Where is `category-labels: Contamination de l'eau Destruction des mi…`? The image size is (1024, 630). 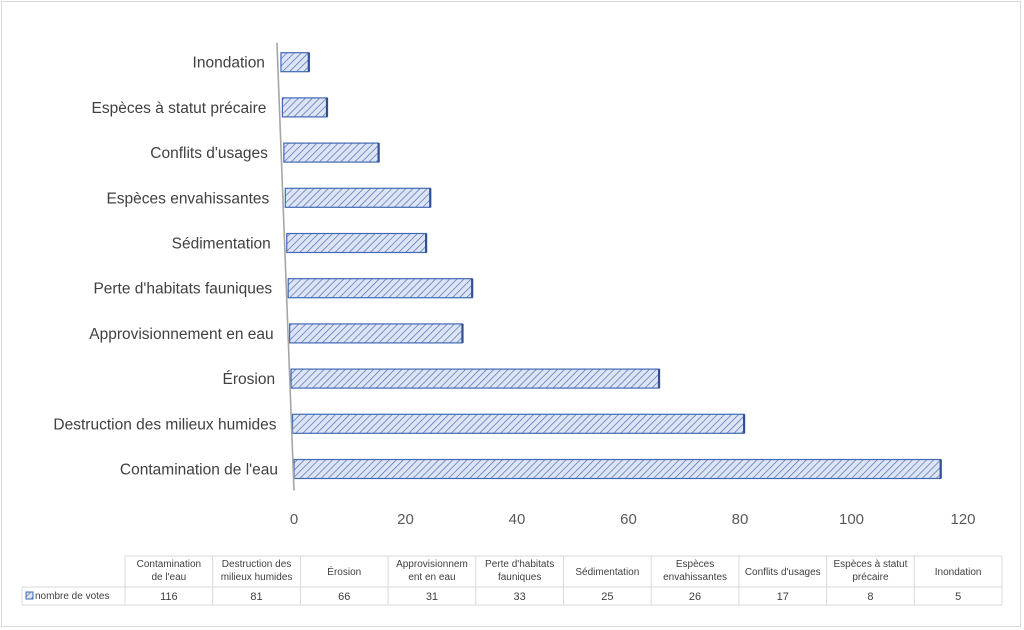 category-labels: Contamination de l'eau Destruction des mi… is located at coordinates (165, 267).